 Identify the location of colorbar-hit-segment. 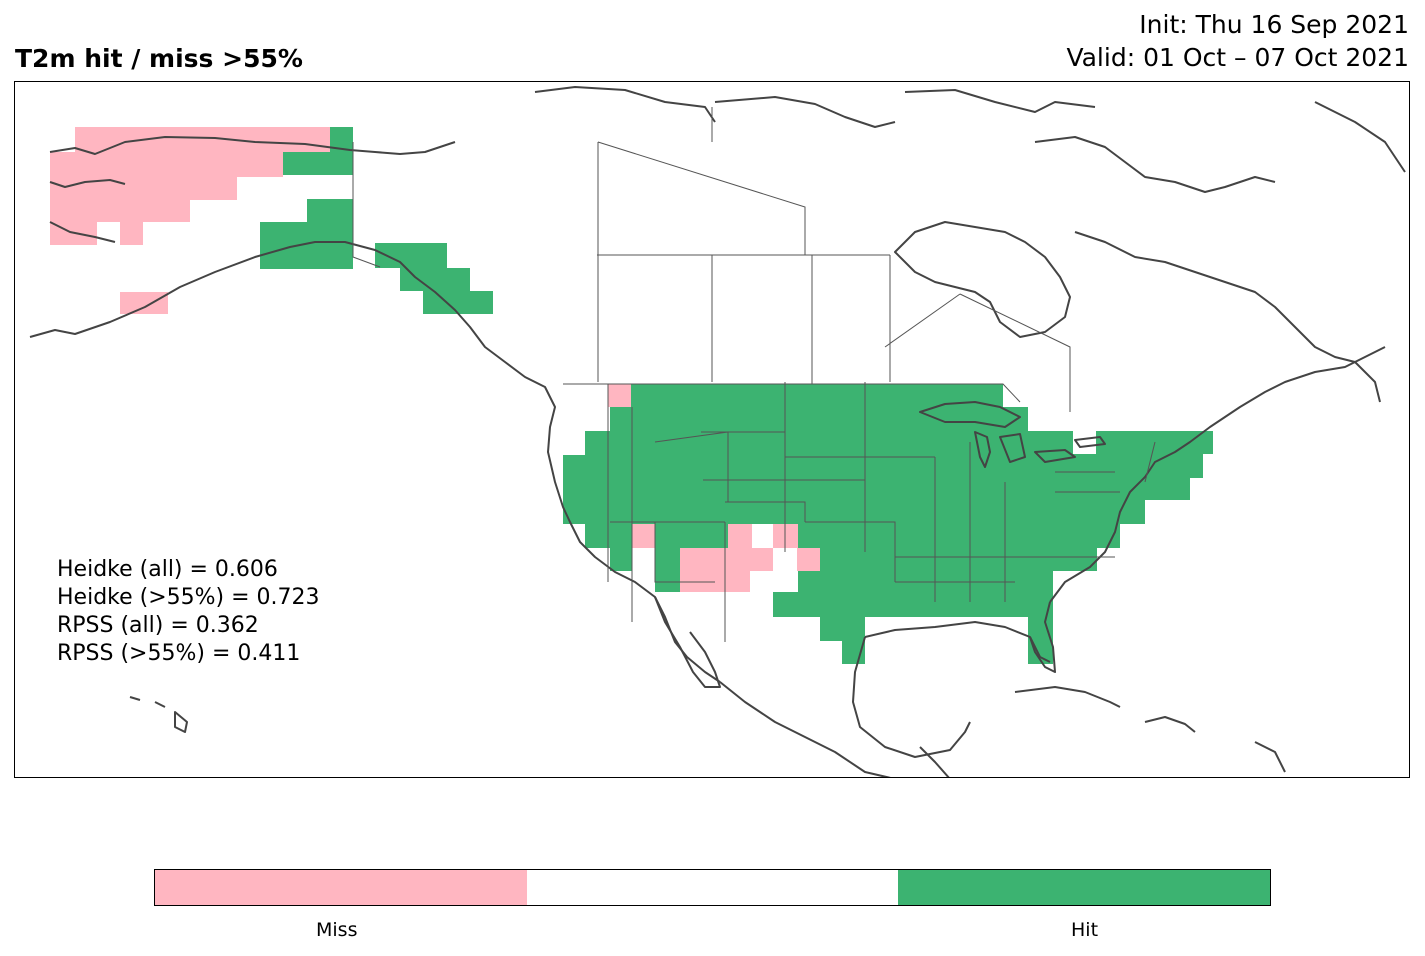
(1084, 887).